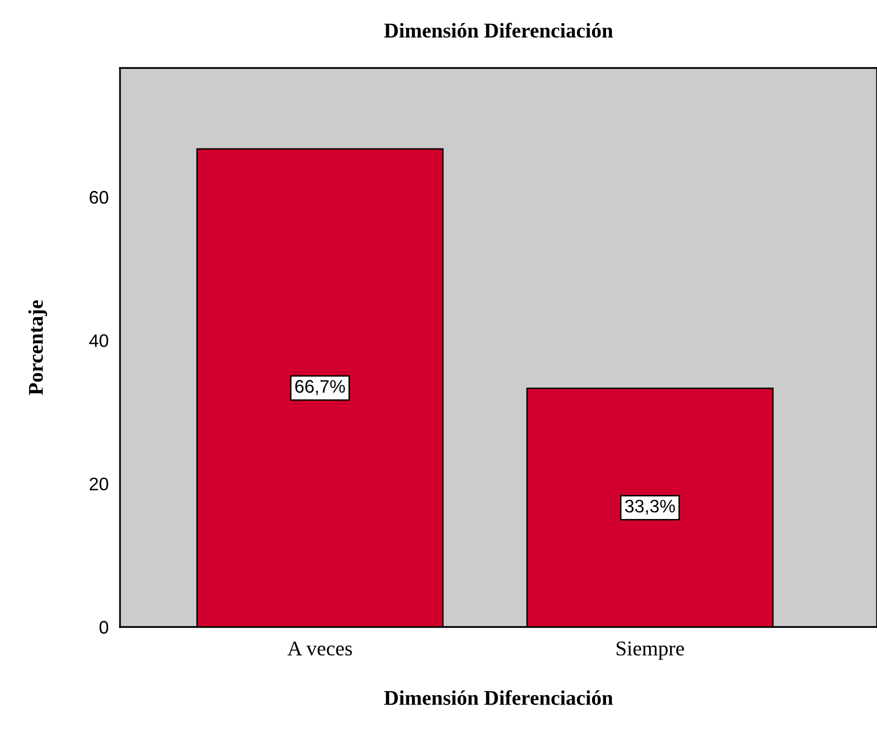  Describe the element at coordinates (650, 651) in the screenshot. I see `x-tick-label: Siempre` at that location.